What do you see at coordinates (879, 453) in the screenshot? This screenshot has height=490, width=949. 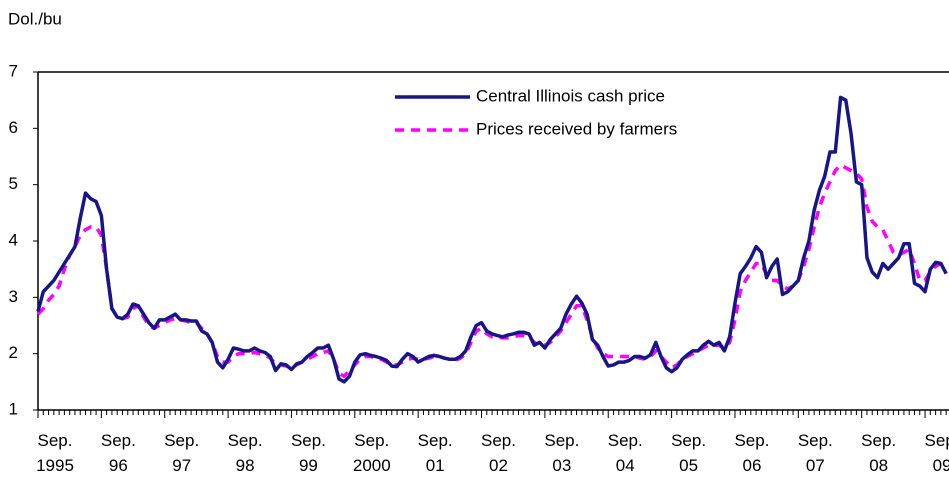 I see `x-tick-label: Sep. 08` at bounding box center [879, 453].